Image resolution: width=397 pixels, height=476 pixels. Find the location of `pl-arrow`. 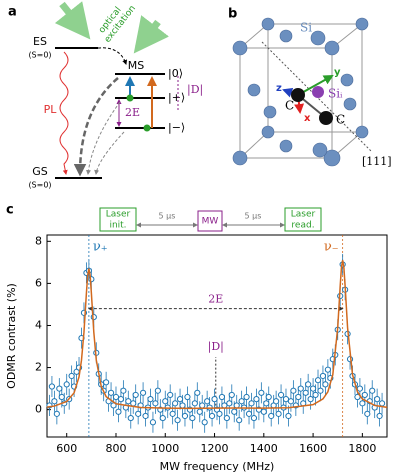

pl-arrow is located at coordinates (64, 113).